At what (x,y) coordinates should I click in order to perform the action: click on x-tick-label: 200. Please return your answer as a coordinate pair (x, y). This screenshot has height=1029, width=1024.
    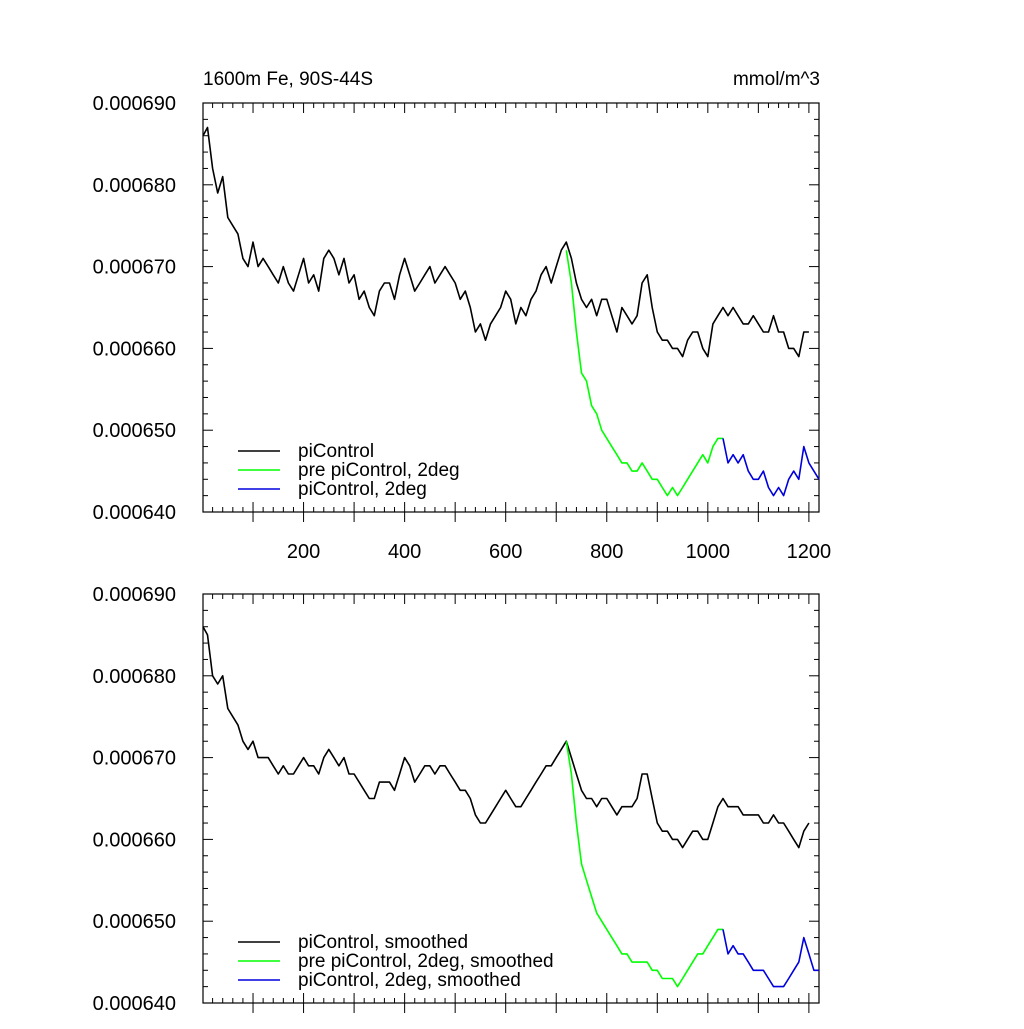
    Looking at the image, I should click on (303, 552).